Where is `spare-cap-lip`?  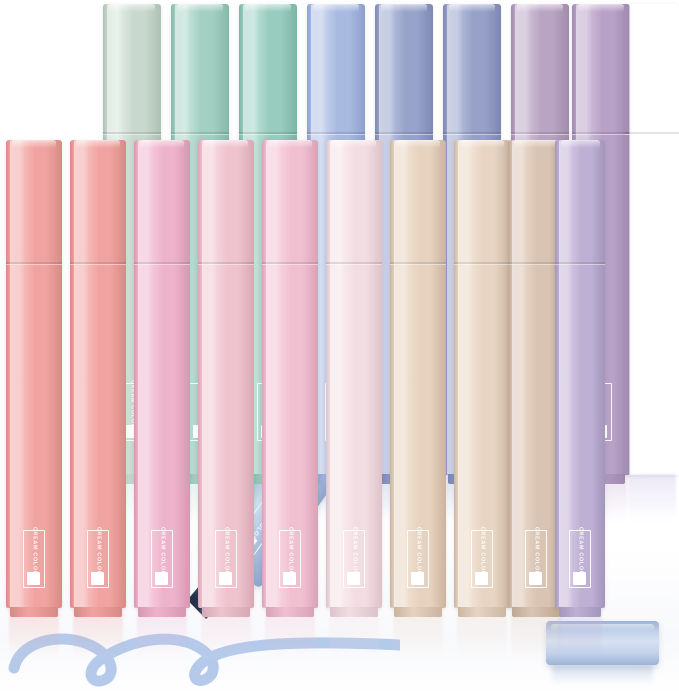
spare-cap-lip is located at coordinates (602, 627).